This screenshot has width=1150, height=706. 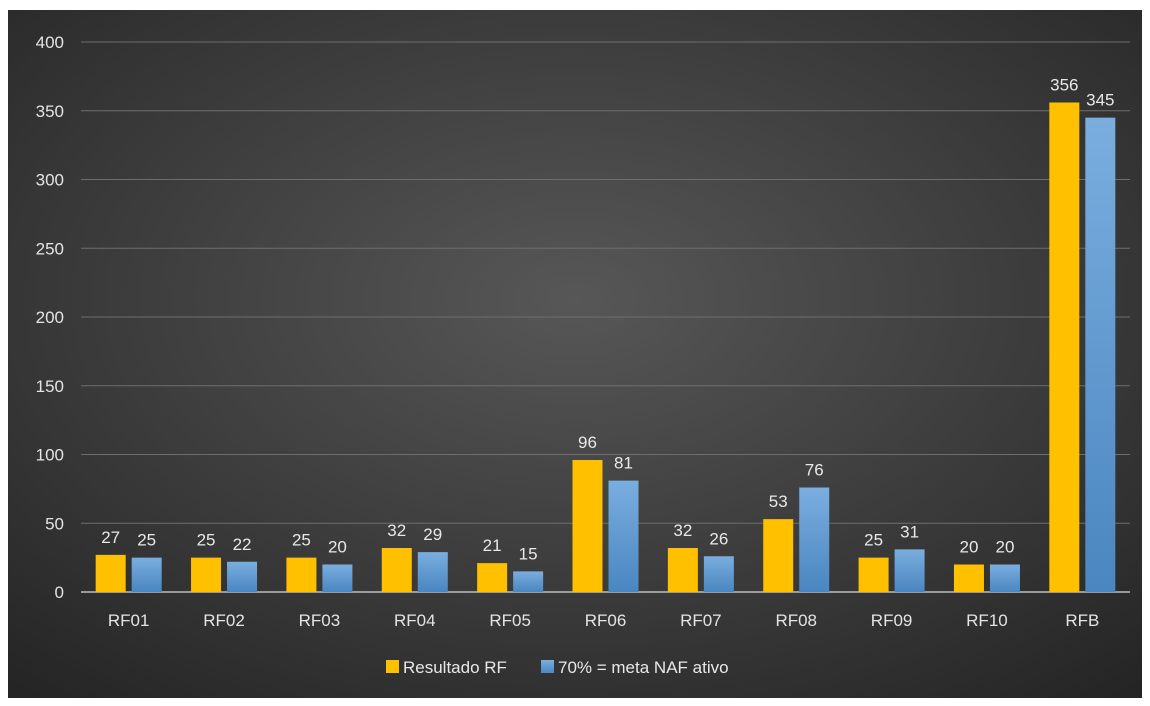 I want to click on y-tick-label: 400, so click(x=50, y=42).